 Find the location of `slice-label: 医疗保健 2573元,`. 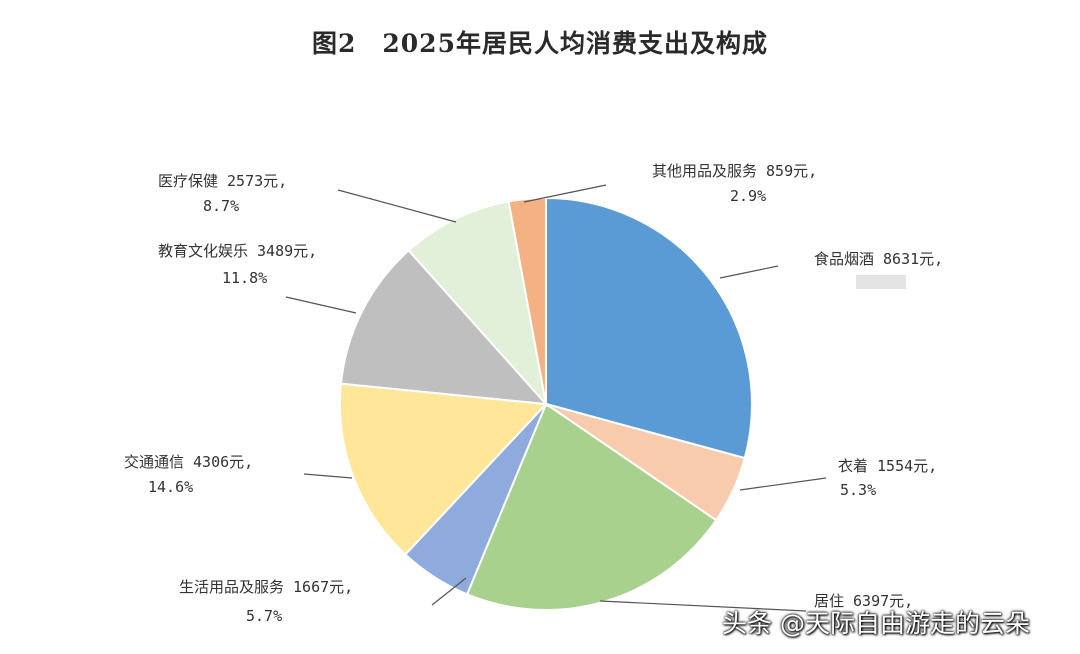

slice-label: 医疗保健 2573元, is located at coordinates (222, 181).